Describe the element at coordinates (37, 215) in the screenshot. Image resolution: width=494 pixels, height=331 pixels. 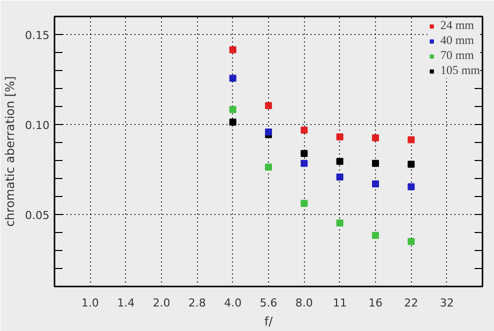
I see `y-tick-label: 0.05` at that location.